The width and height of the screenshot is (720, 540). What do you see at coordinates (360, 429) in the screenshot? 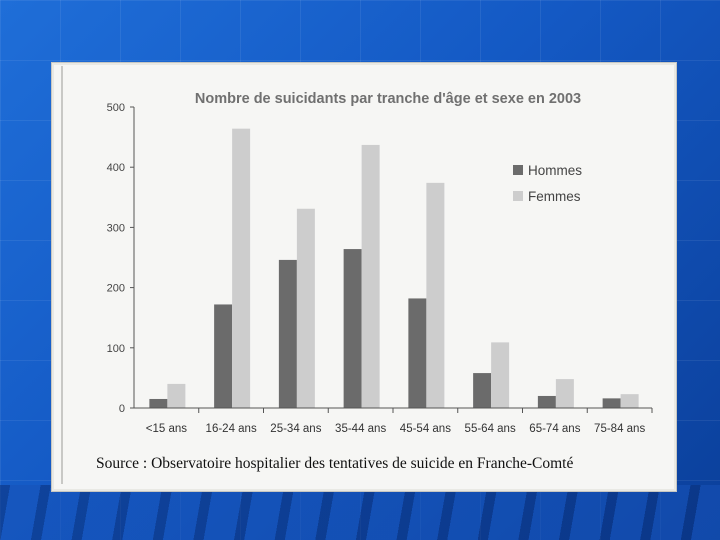
I see `x-tick-label: 35-44 ans` at bounding box center [360, 429].